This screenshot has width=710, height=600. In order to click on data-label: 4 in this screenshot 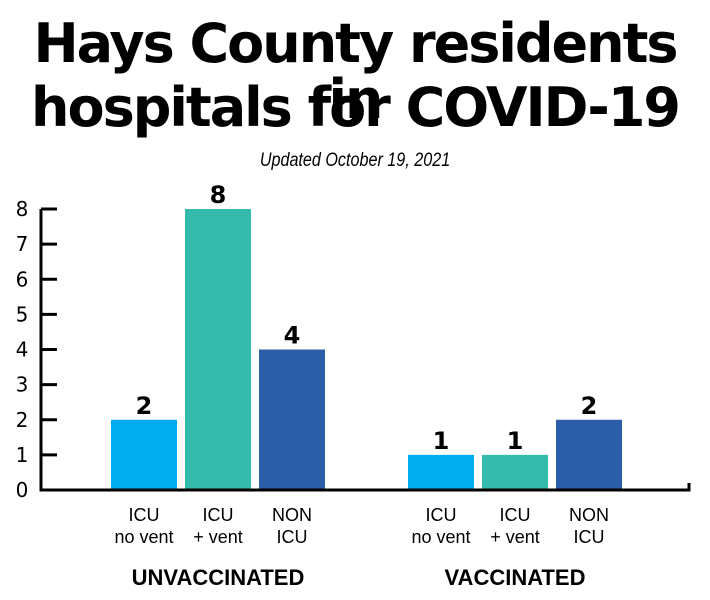, I will do `click(292, 336)`.